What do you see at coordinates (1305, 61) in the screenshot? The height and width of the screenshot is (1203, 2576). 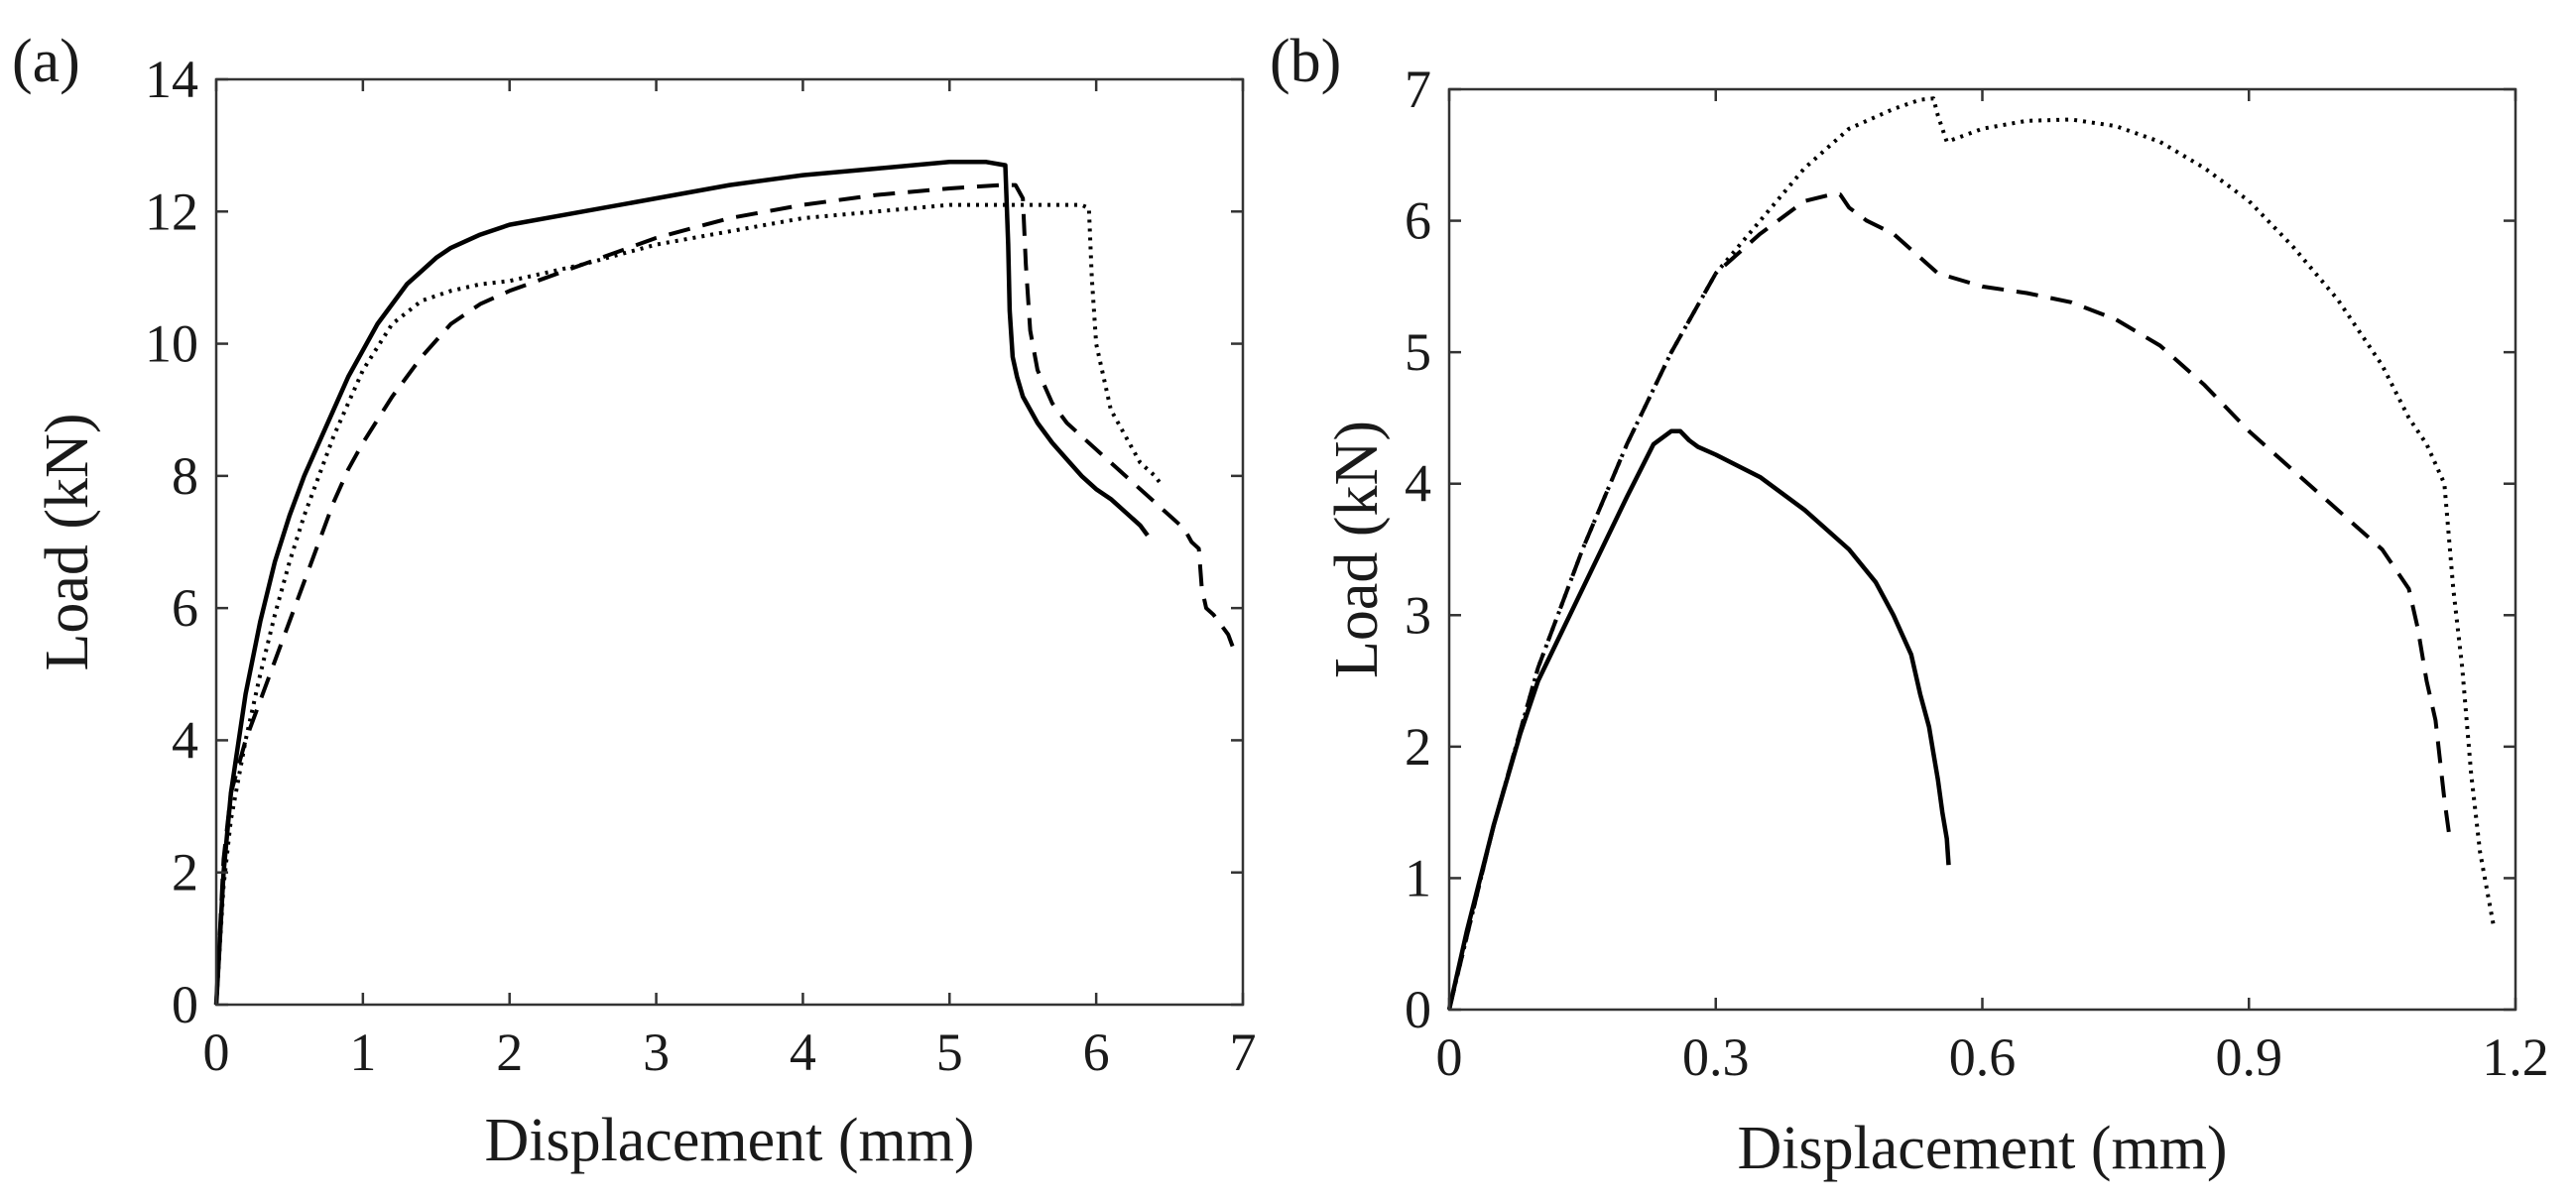 I see `panel-label-b: (b)` at bounding box center [1305, 61].